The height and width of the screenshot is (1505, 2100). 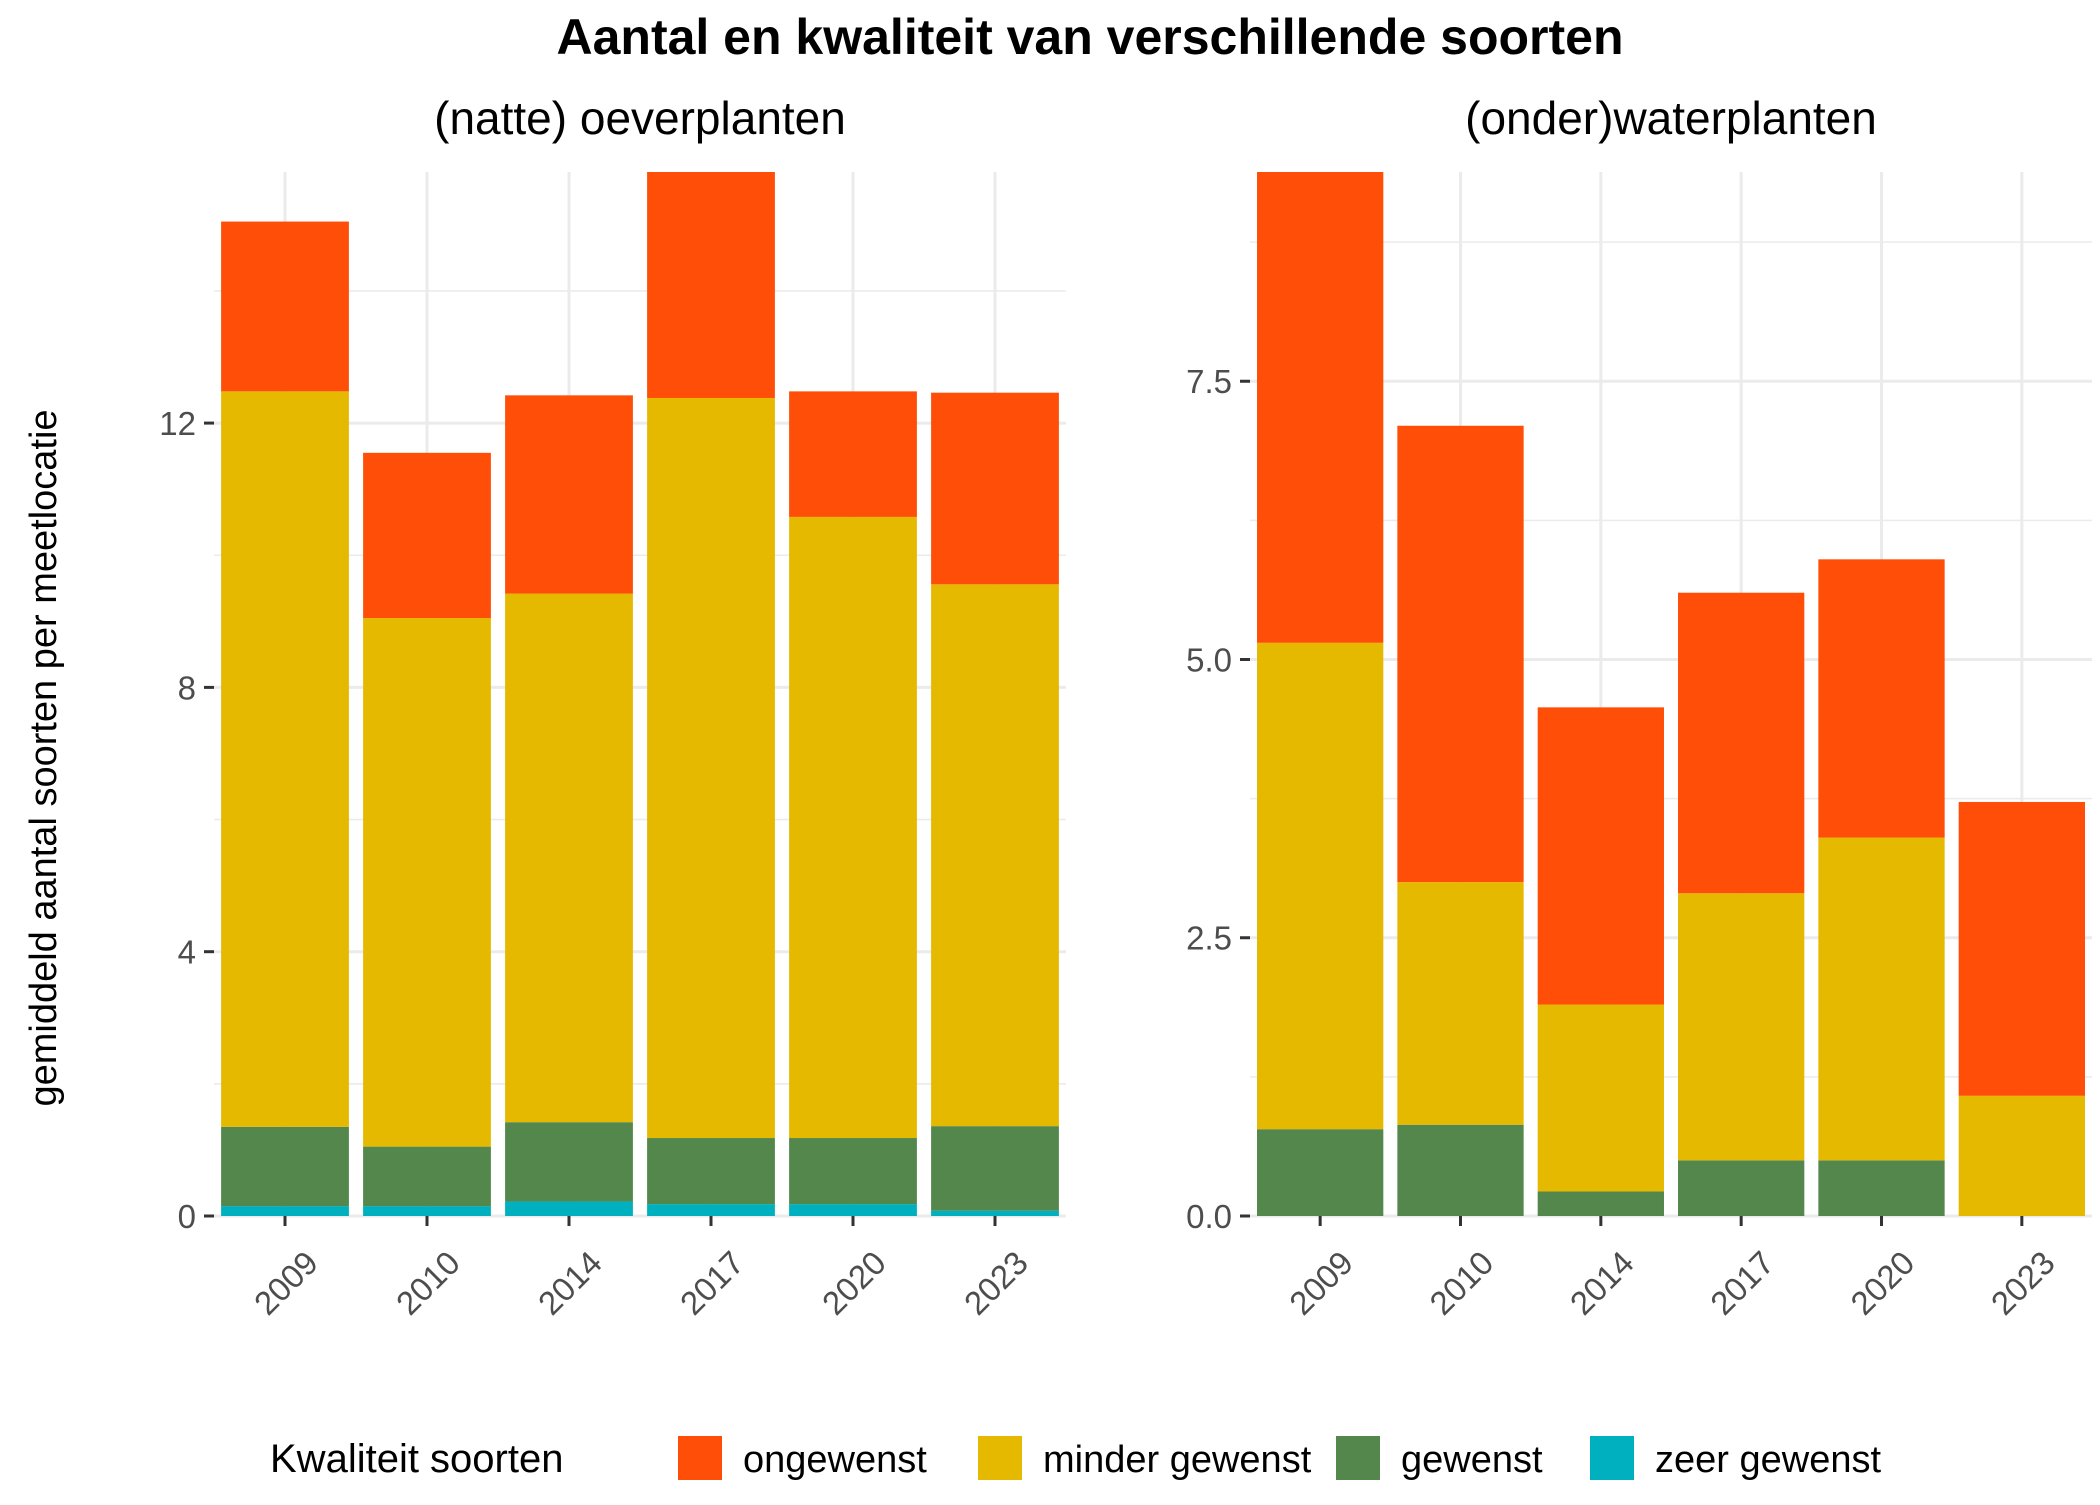 I want to click on legend-item-zeer-gewenst: zeer gewenst, so click(x=1735, y=1458).